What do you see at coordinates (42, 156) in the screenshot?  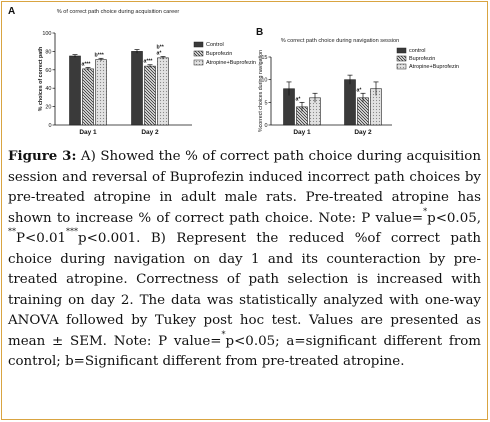 I see `caption-label: Figure 3:` at bounding box center [42, 156].